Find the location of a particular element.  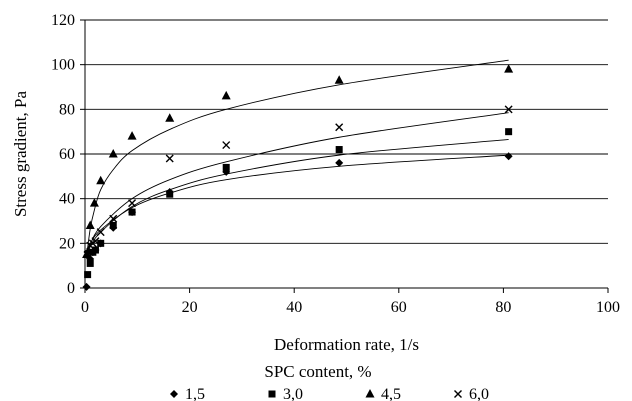

x-tick-label: 60 is located at coordinates (399, 307).